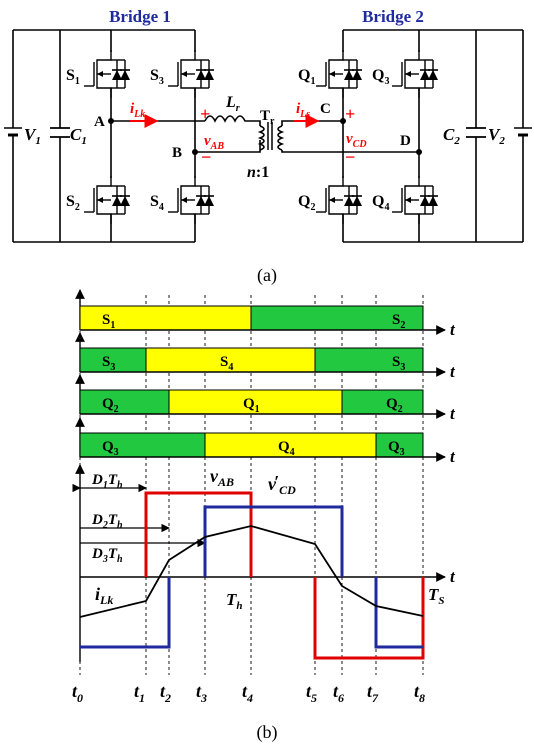 The image size is (534, 746). Describe the element at coordinates (398, 363) in the screenshot. I see `row2-right: S3` at that location.